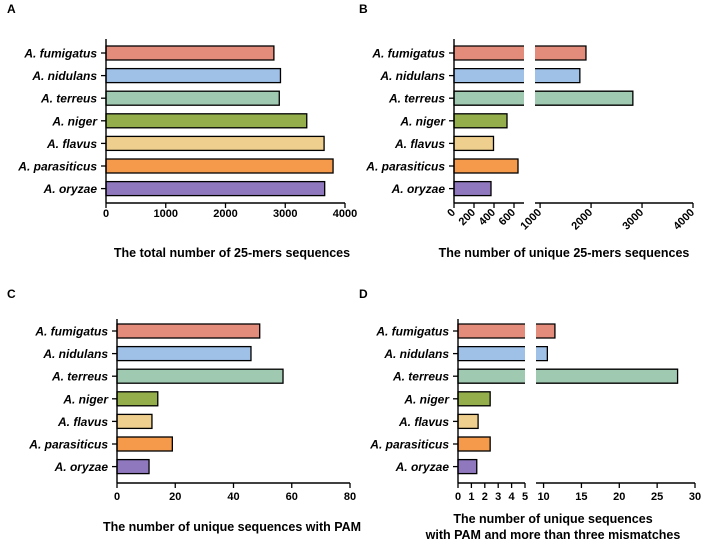 This screenshot has width=708, height=543. I want to click on panel-letter-d: D, so click(363, 294).